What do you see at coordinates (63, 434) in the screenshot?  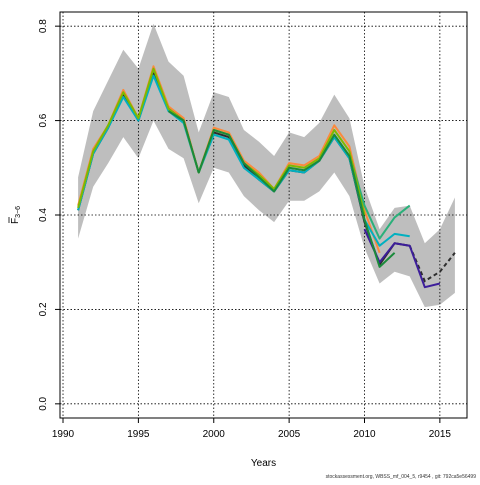 I see `x-tick-label-1990: 1990` at bounding box center [63, 434].